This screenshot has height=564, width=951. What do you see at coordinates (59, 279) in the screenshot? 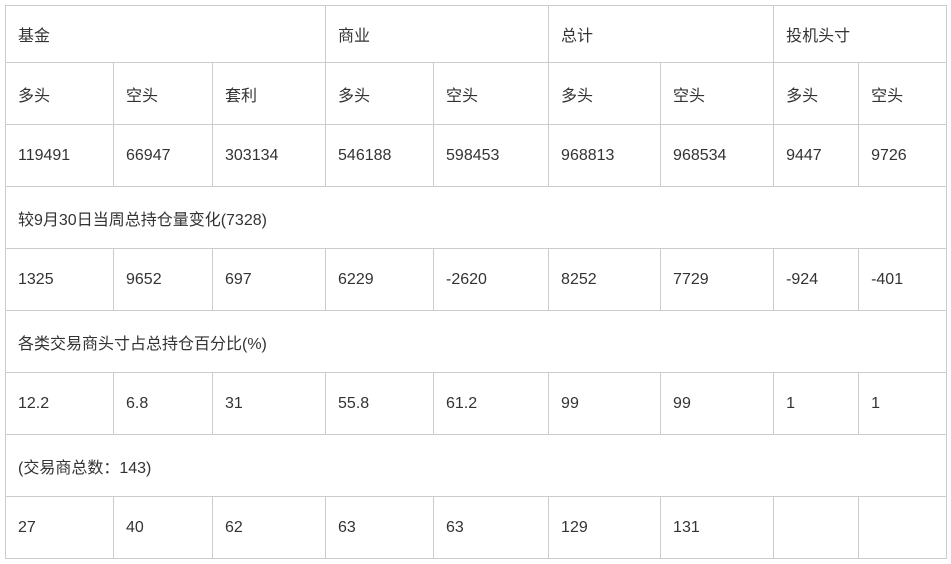
I see `data-cell: 1325` at bounding box center [59, 279].